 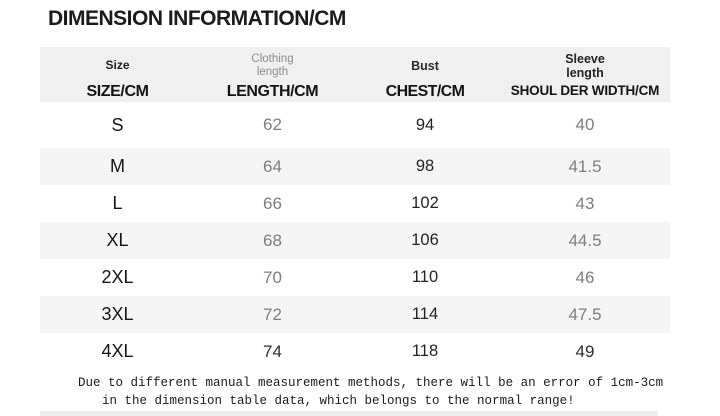 I want to click on chest-cell: 118, so click(x=425, y=351).